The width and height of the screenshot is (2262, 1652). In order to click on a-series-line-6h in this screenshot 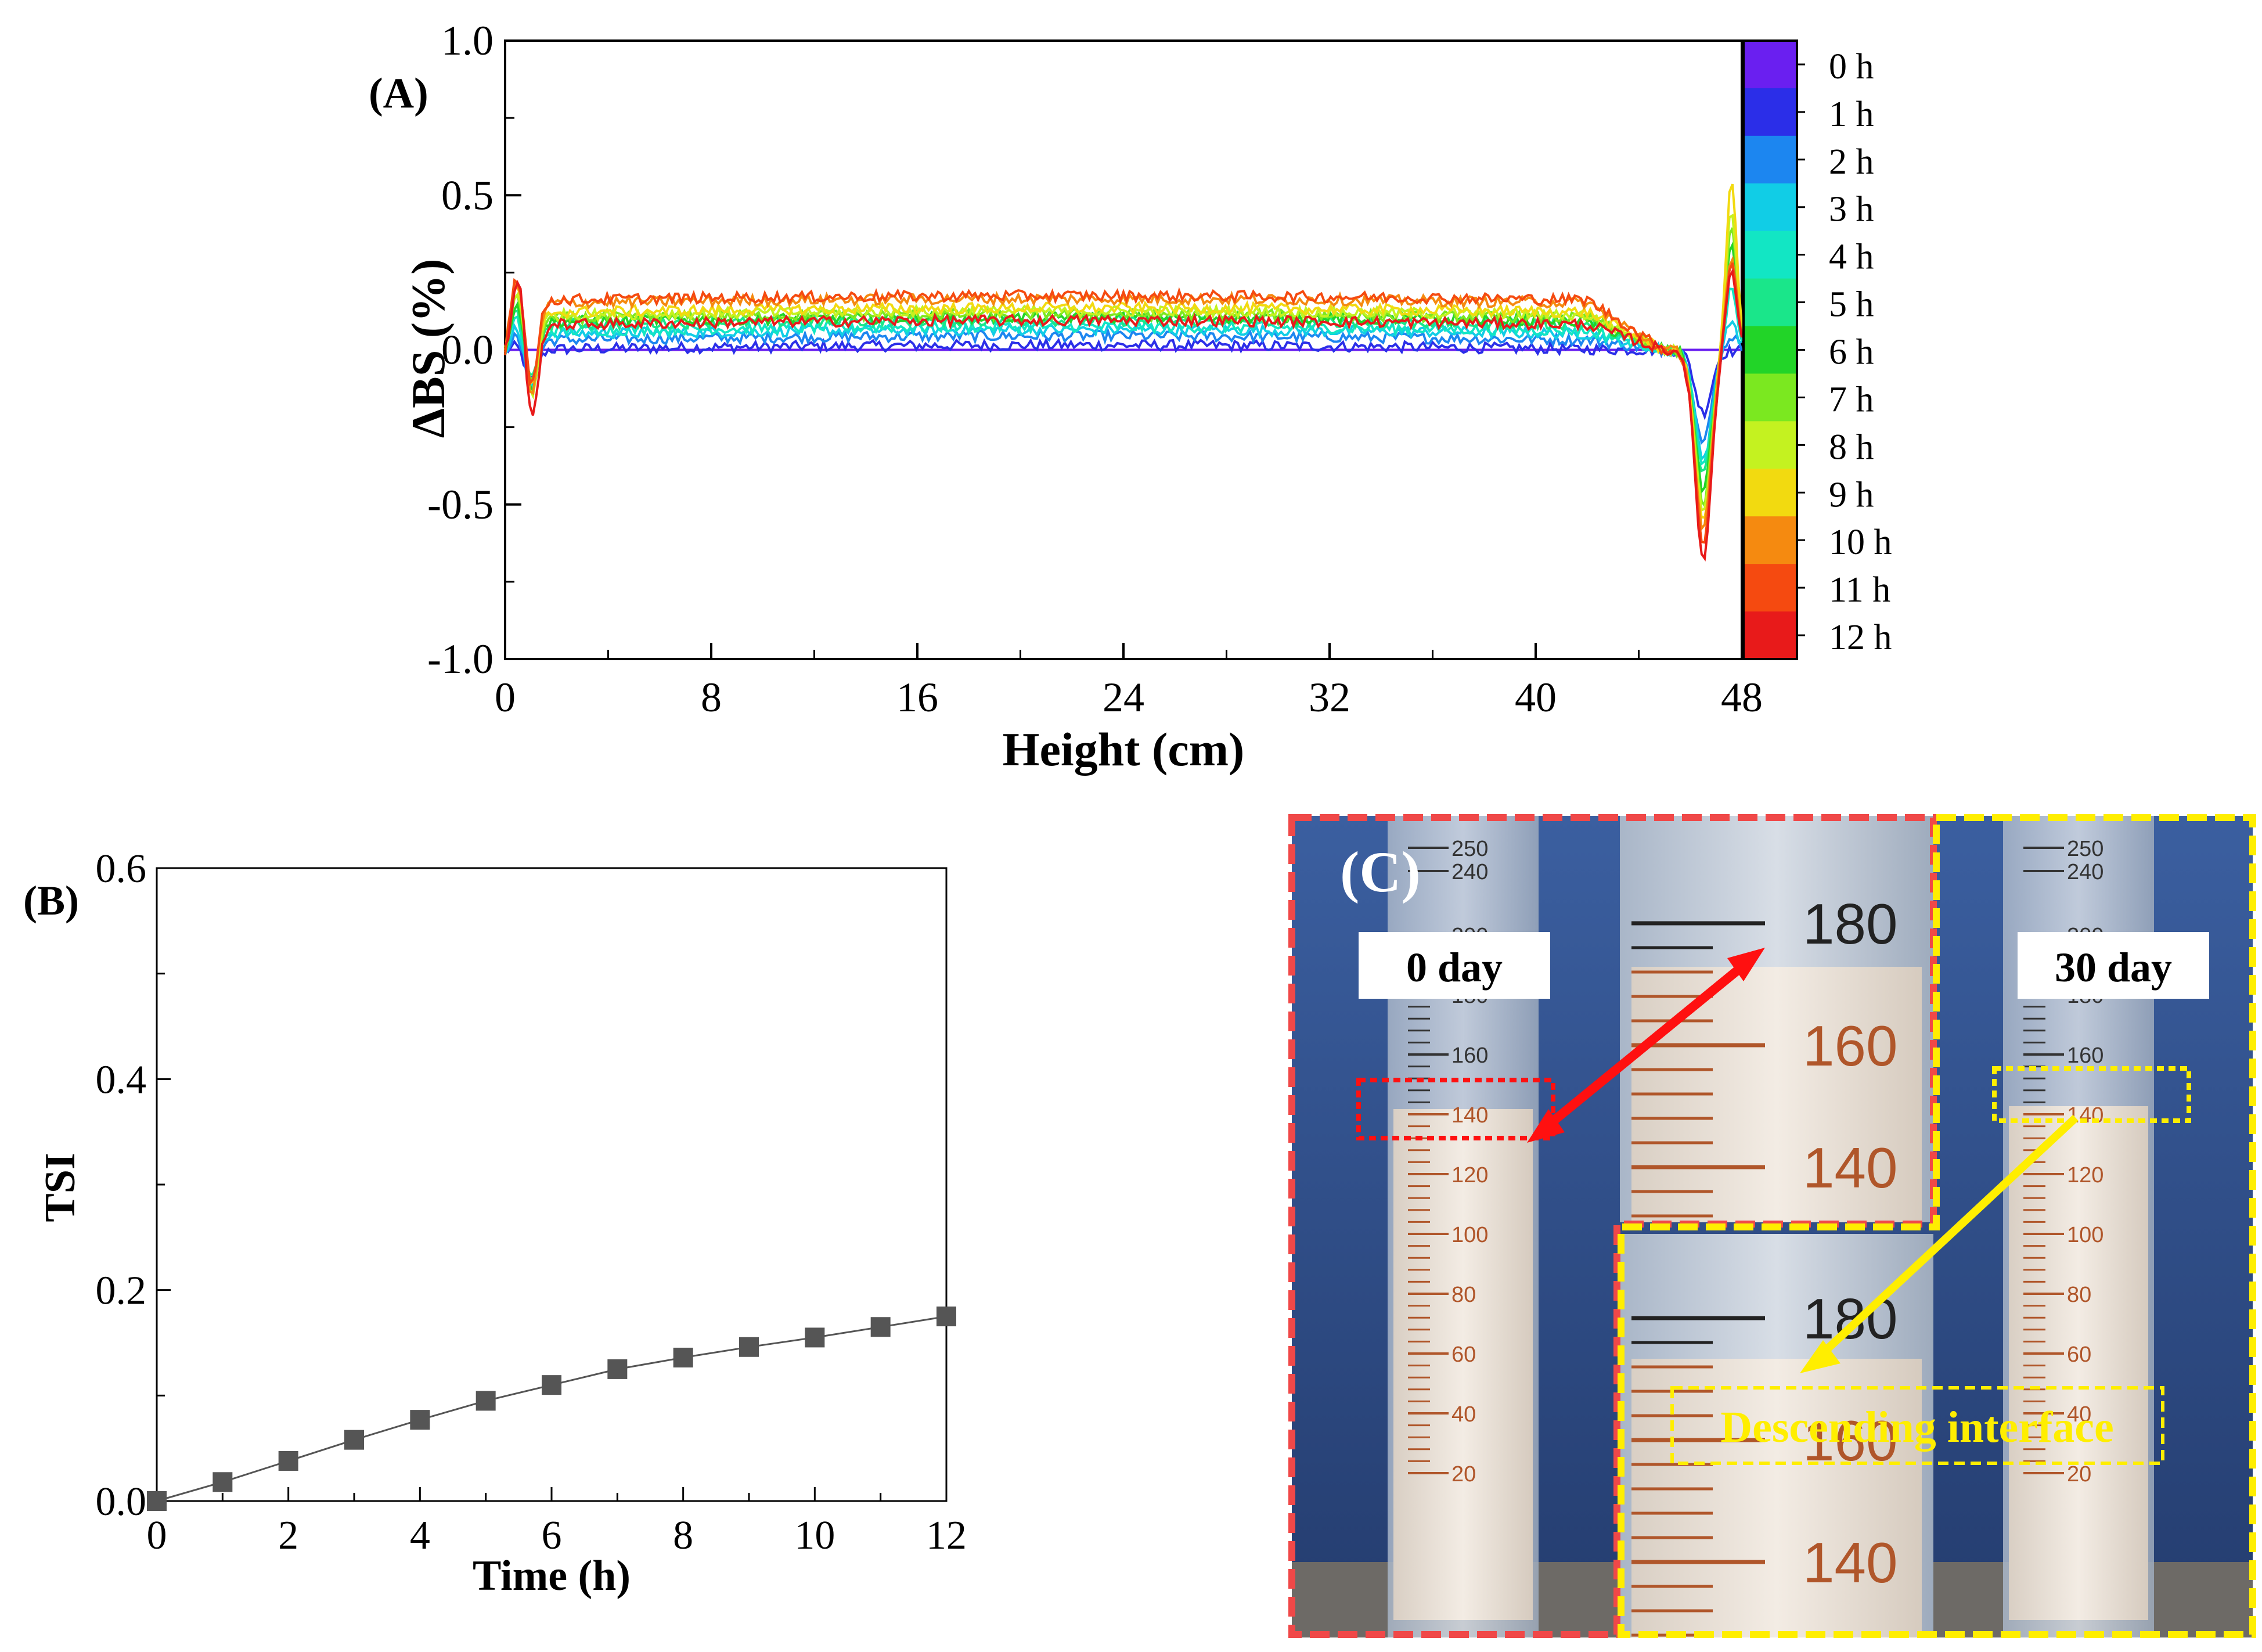, I will do `click(1123, 367)`.